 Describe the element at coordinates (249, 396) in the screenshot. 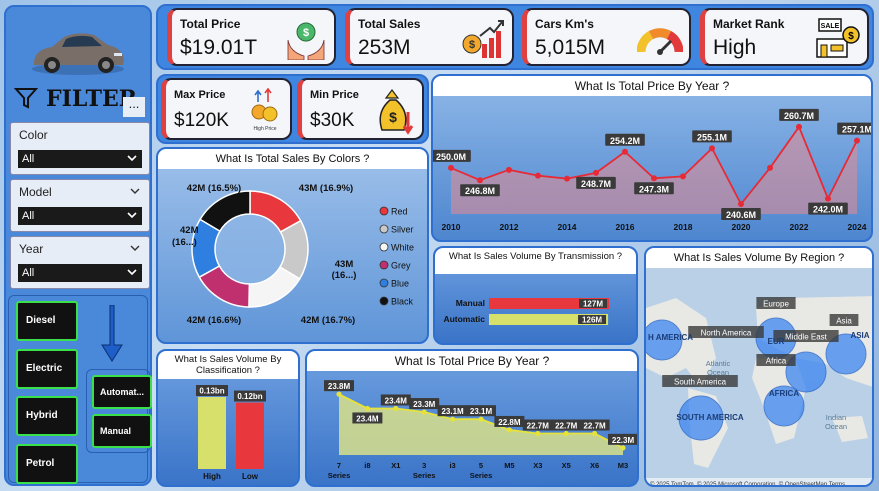

I see `data-label: 0.12bn` at that location.